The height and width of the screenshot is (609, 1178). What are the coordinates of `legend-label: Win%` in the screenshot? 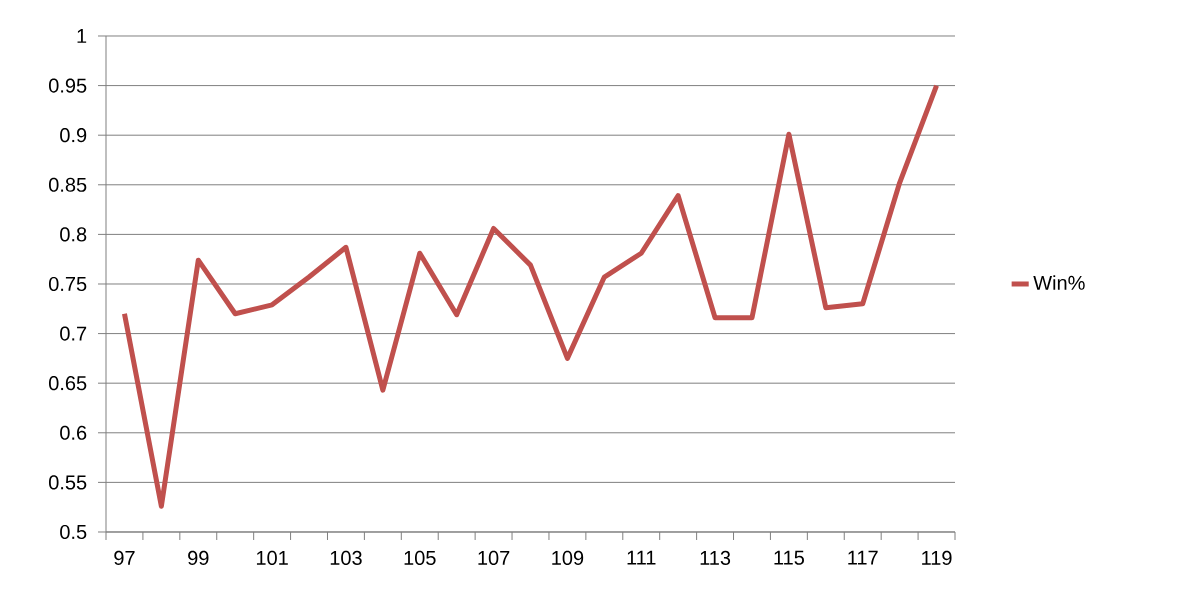 It's located at (1059, 282).